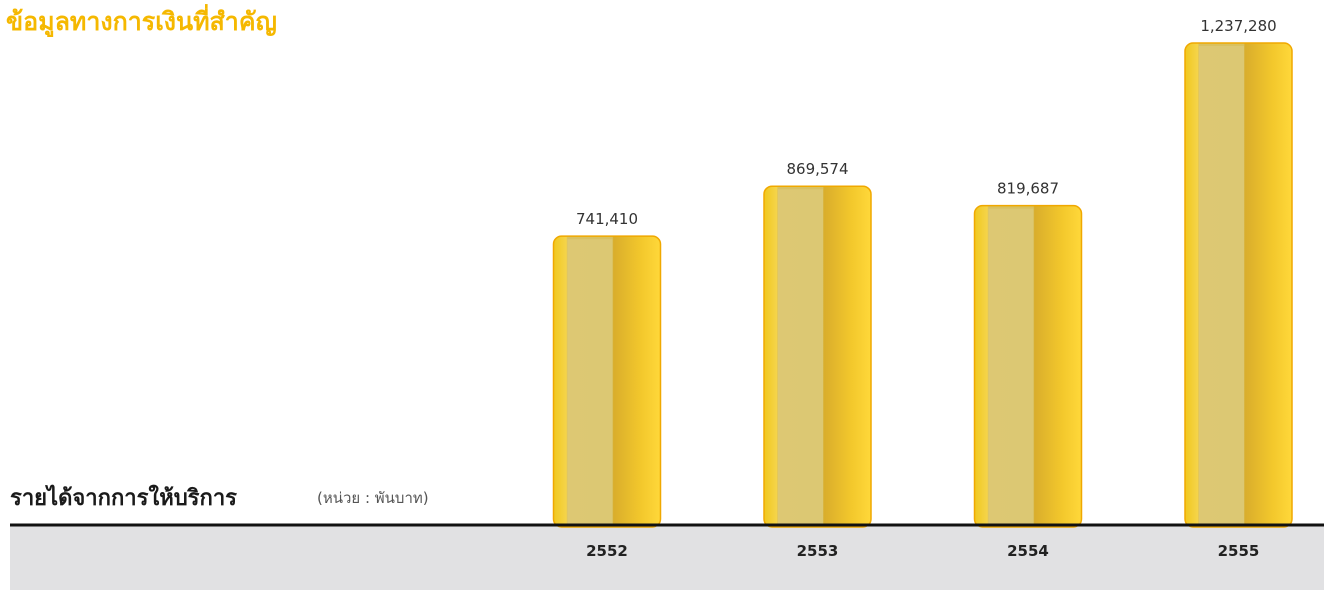 Image resolution: width=1324 pixels, height=590 pixels. What do you see at coordinates (817, 169) in the screenshot?
I see `value-label-2553: 869,574` at bounding box center [817, 169].